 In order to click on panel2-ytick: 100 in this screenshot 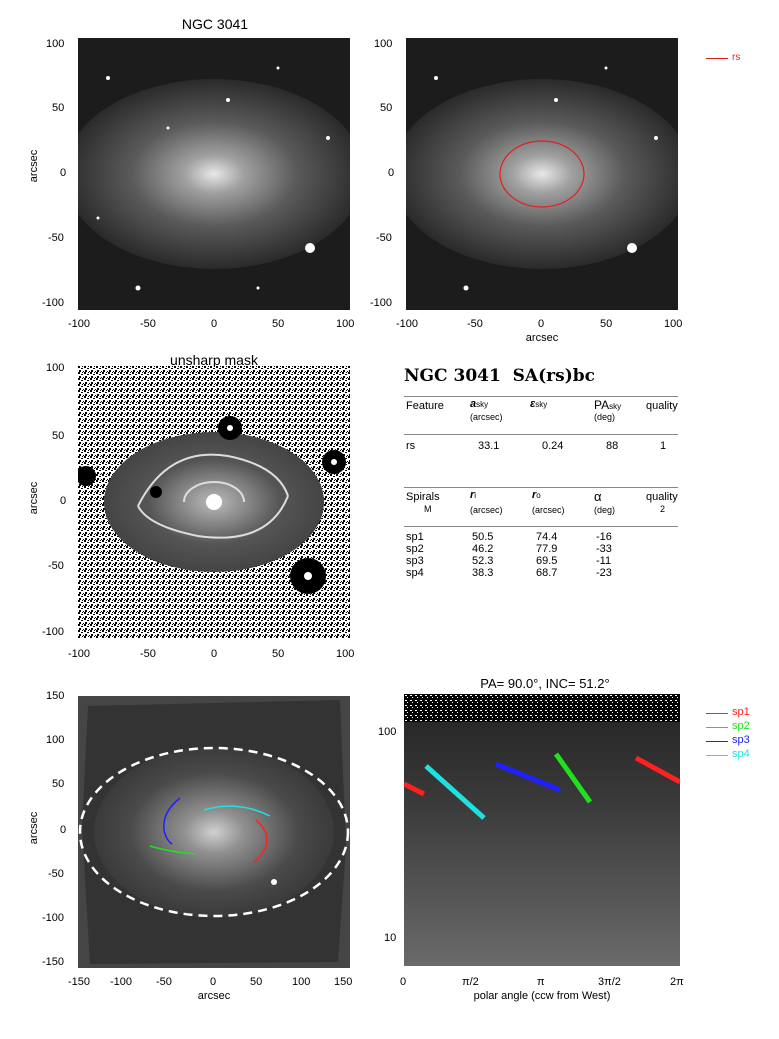, I will do `click(383, 44)`.